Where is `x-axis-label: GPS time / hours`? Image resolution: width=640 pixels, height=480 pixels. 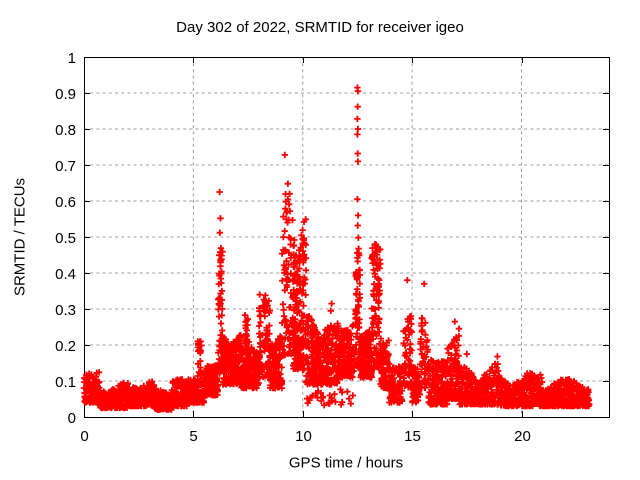
x-axis-label: GPS time / hours is located at coordinates (346, 463).